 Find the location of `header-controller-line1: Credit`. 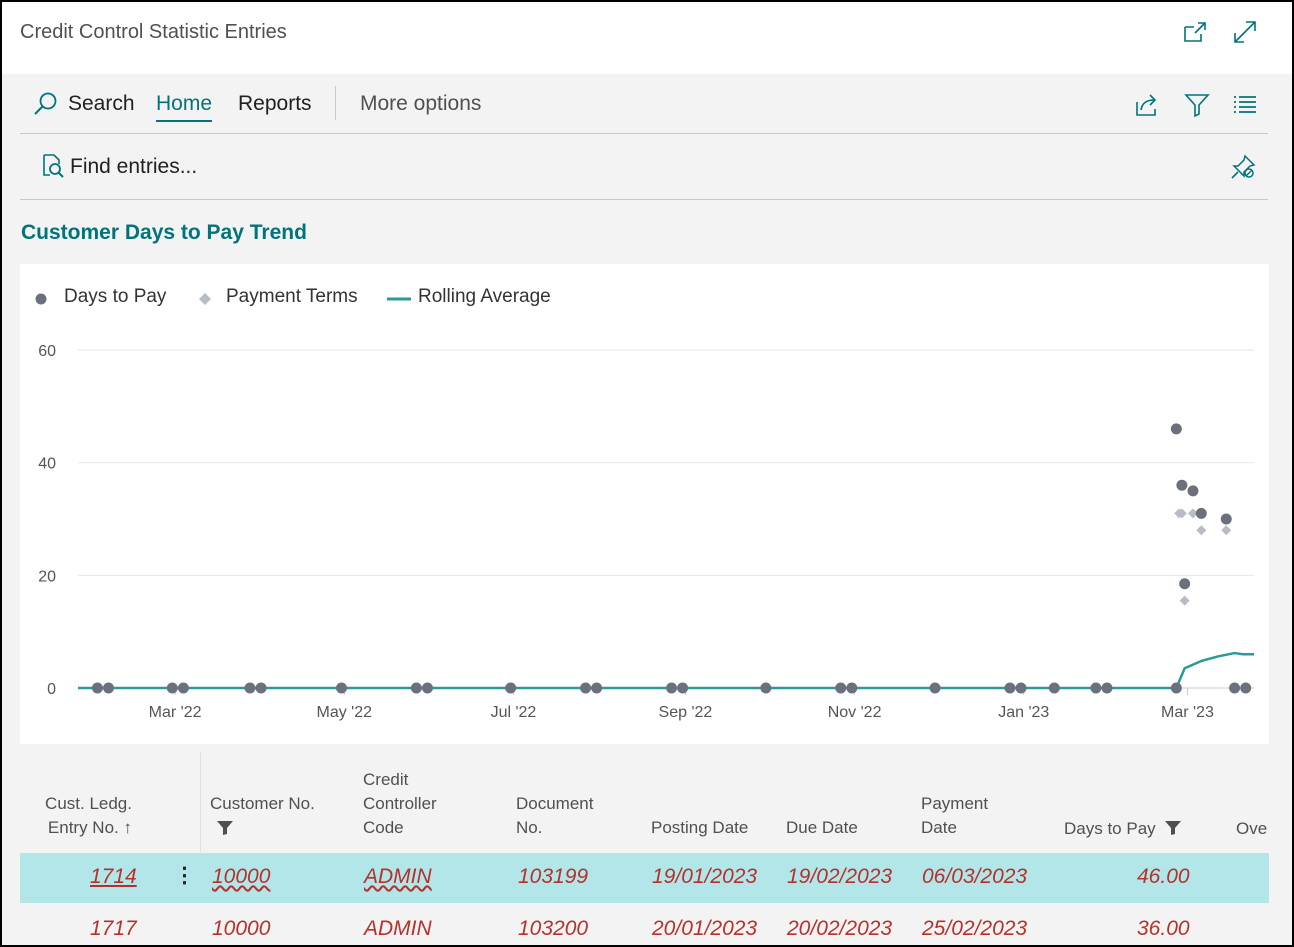

header-controller-line1: Credit is located at coordinates (386, 779).